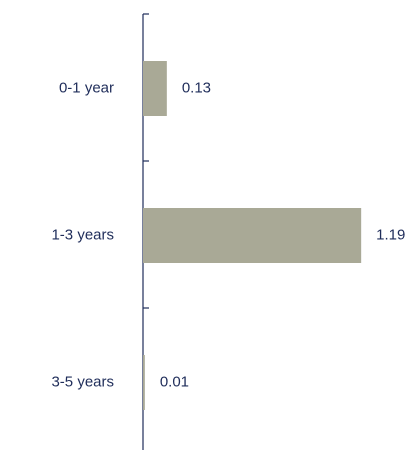  Describe the element at coordinates (174, 381) in the screenshot. I see `data-label: 0.01` at that location.